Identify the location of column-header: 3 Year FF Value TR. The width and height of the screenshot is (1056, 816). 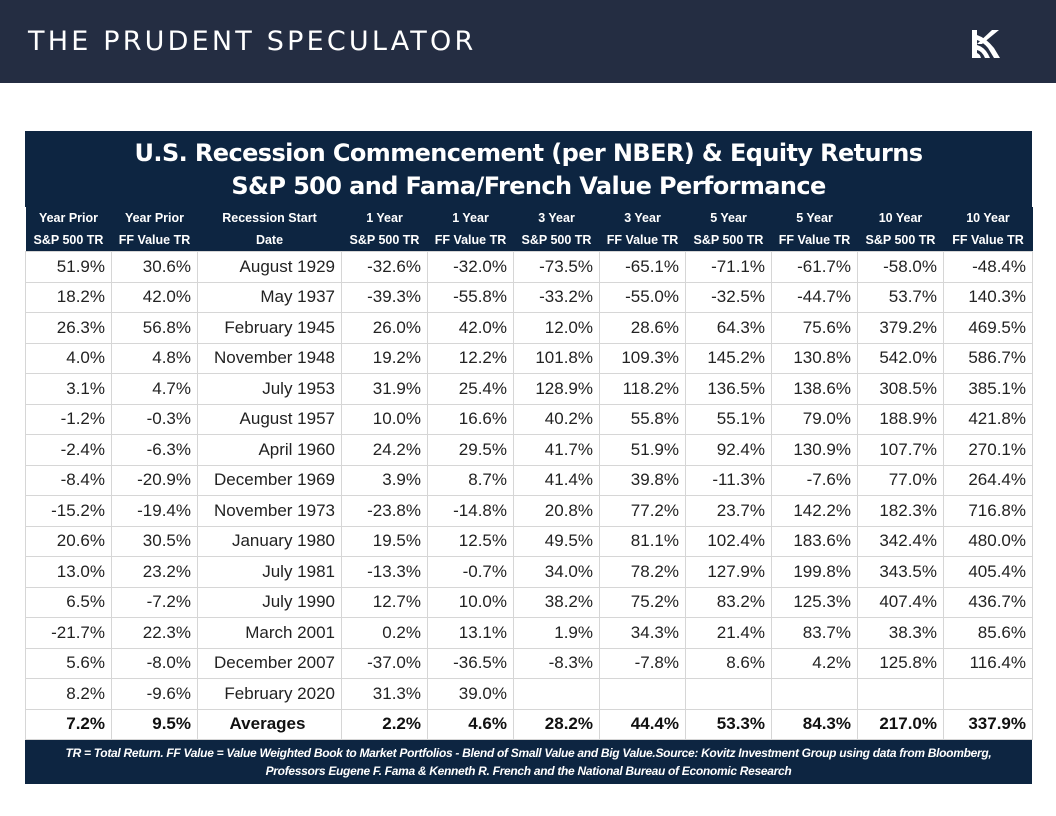
(642, 229).